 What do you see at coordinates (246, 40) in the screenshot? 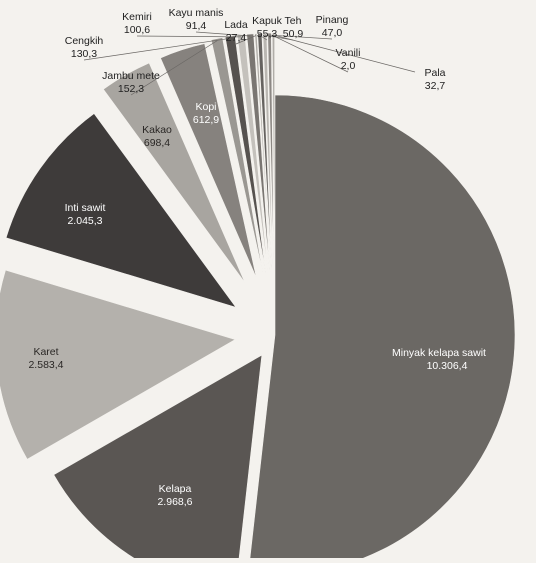
I see `leader-line-lada` at bounding box center [246, 40].